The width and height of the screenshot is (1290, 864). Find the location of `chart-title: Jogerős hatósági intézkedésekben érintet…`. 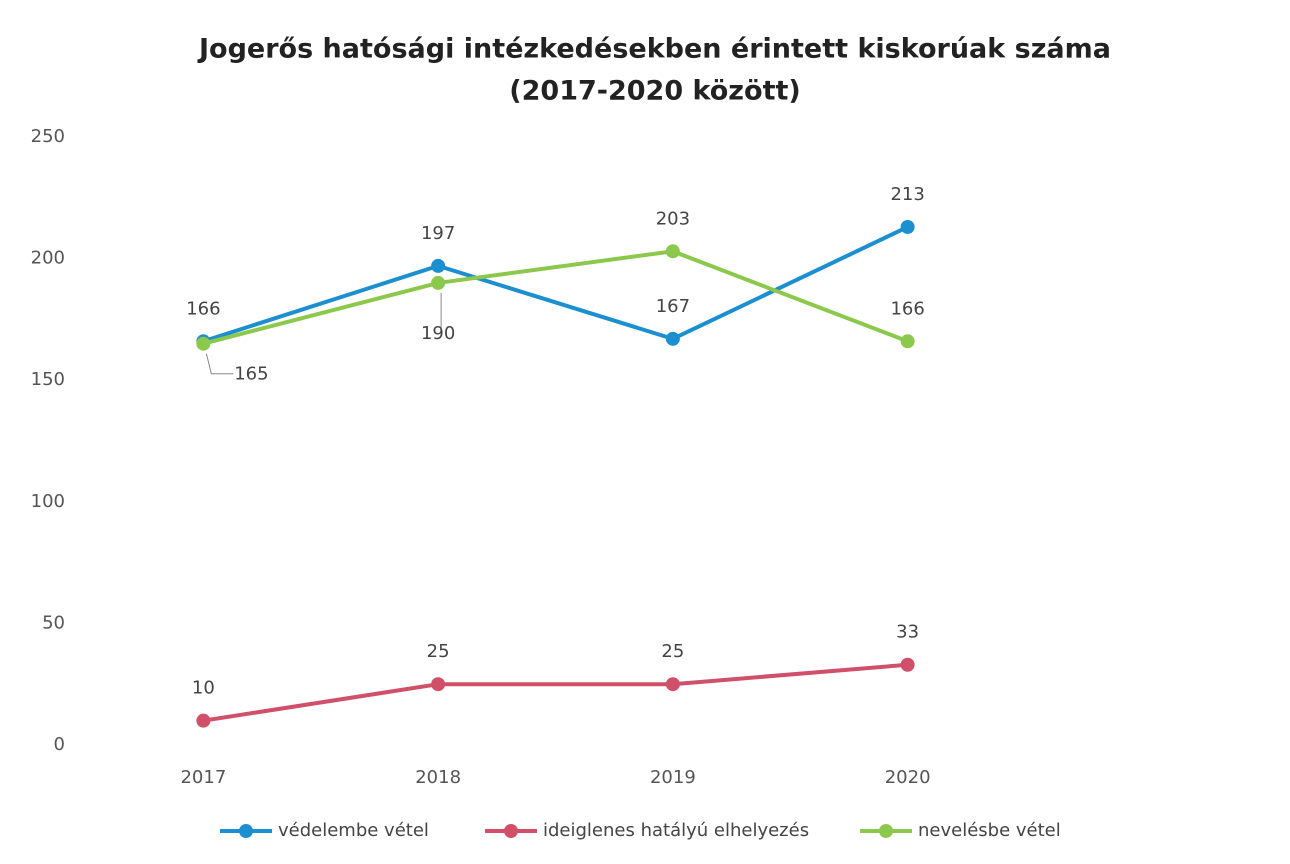

chart-title: Jogerős hatósági intézkedésekben érintet… is located at coordinates (654, 49).